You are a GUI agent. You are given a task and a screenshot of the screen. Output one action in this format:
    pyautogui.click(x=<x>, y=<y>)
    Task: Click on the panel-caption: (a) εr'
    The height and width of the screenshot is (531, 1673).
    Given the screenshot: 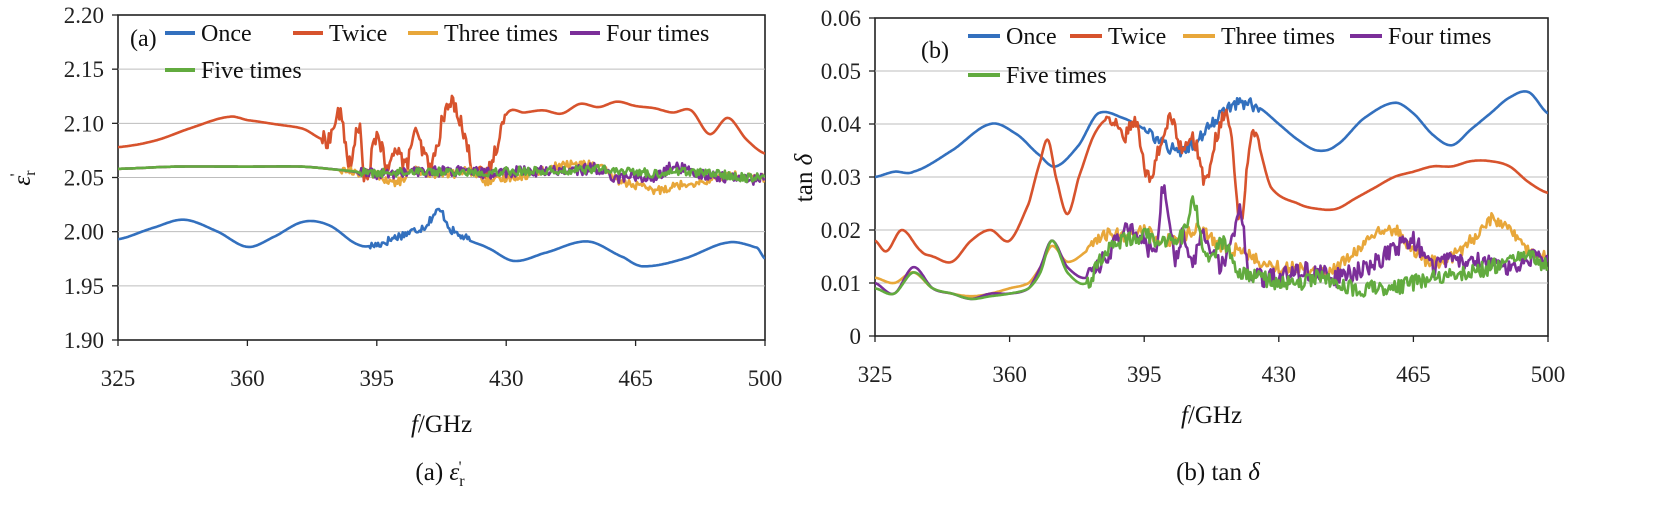 What is the action you would take?
    pyautogui.click(x=440, y=474)
    